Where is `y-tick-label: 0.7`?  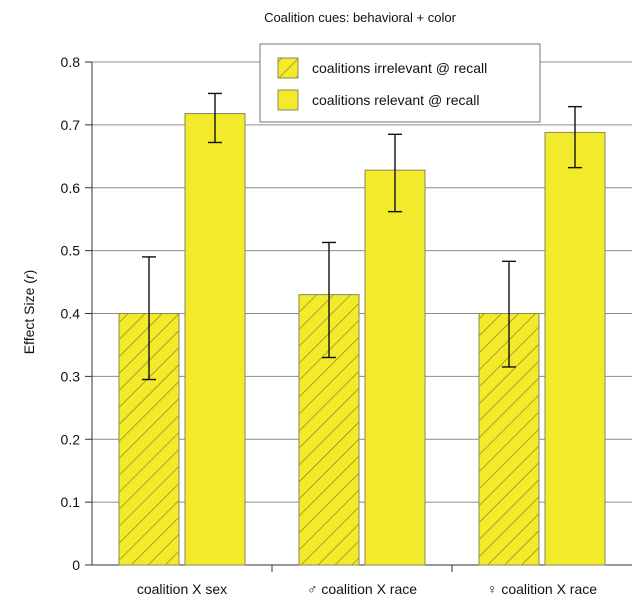
y-tick-label: 0.7 is located at coordinates (71, 125).